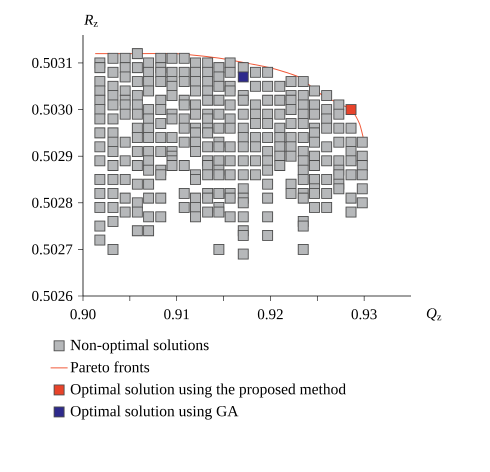  What do you see at coordinates (110, 366) in the screenshot?
I see `legend-label: Pareto fronts` at bounding box center [110, 366].